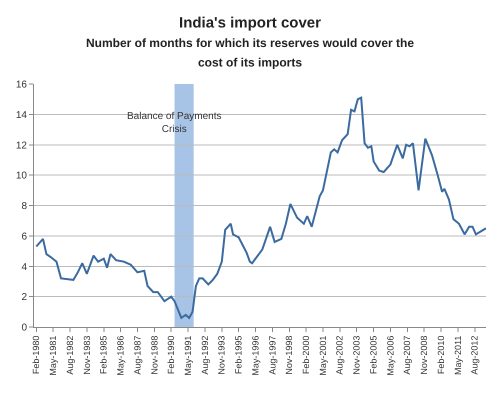 This screenshot has width=500, height=395. Describe the element at coordinates (87, 355) in the screenshot. I see `x-tick-label: Nov-1983` at that location.